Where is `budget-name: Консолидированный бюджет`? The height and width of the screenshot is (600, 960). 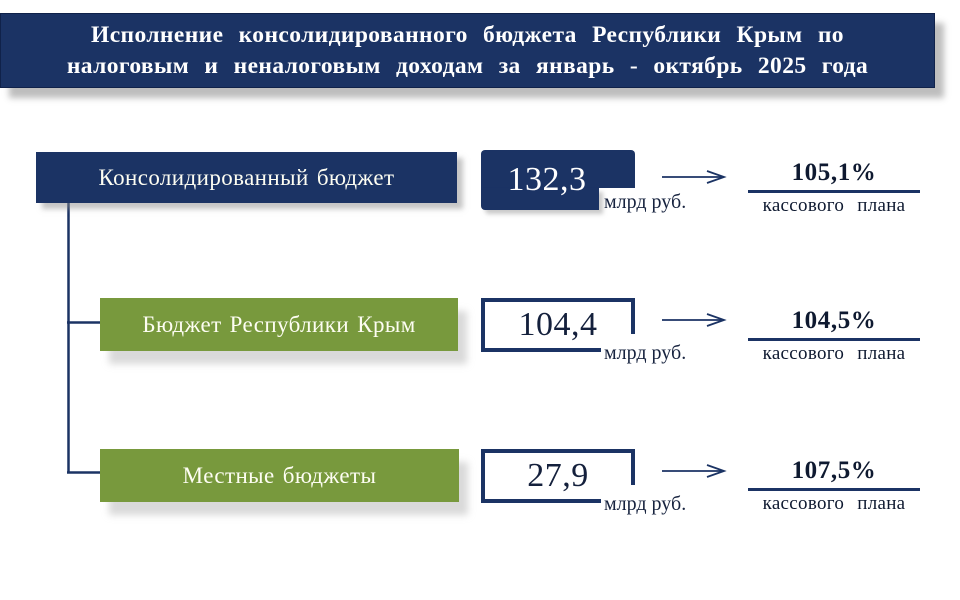 budget-name: Консолидированный бюджет is located at coordinates (246, 177).